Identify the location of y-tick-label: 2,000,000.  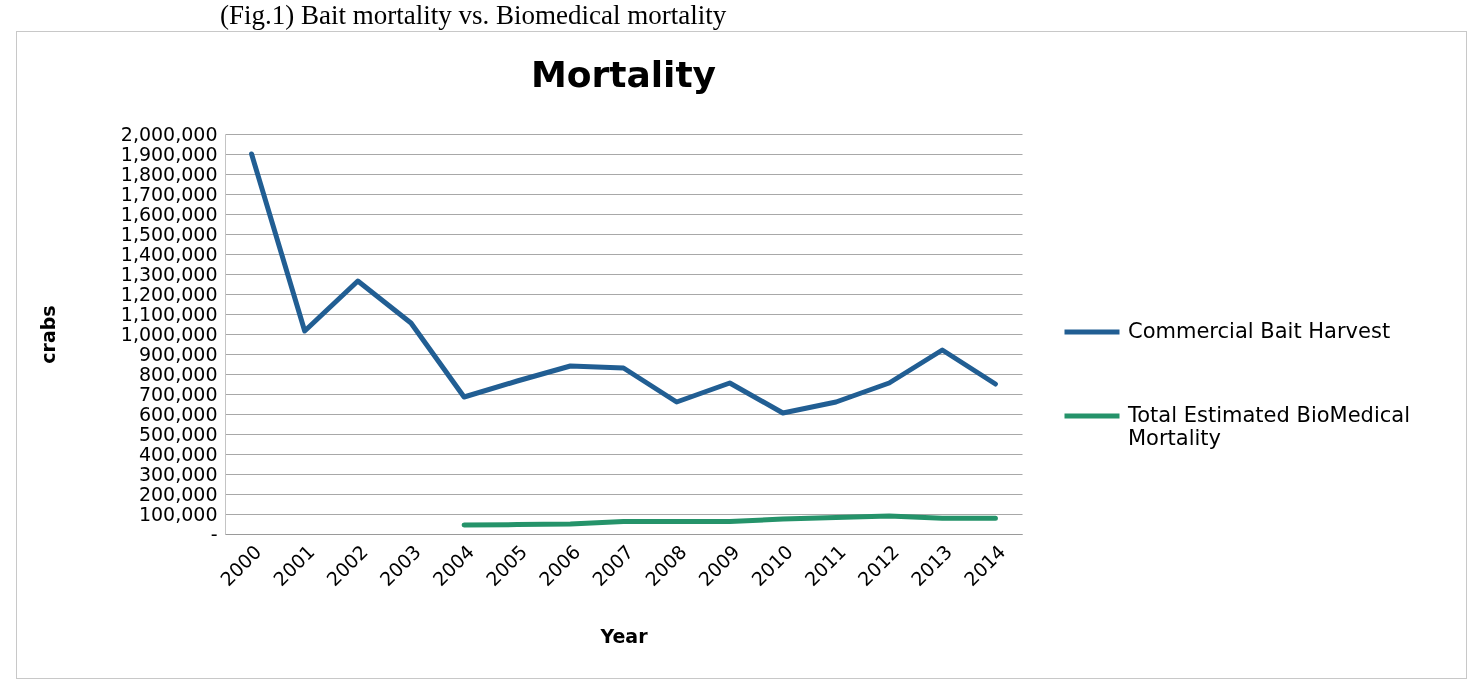
(169, 133).